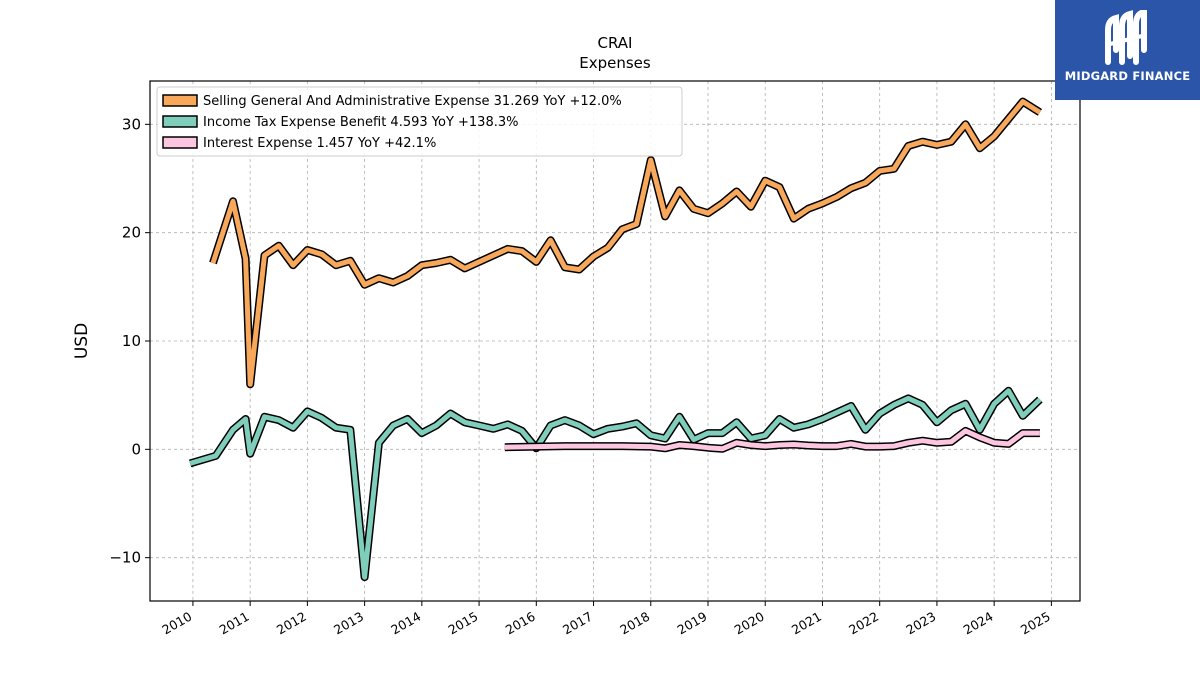  Describe the element at coordinates (615, 63) in the screenshot. I see `chart-subtitle: Expenses` at that location.